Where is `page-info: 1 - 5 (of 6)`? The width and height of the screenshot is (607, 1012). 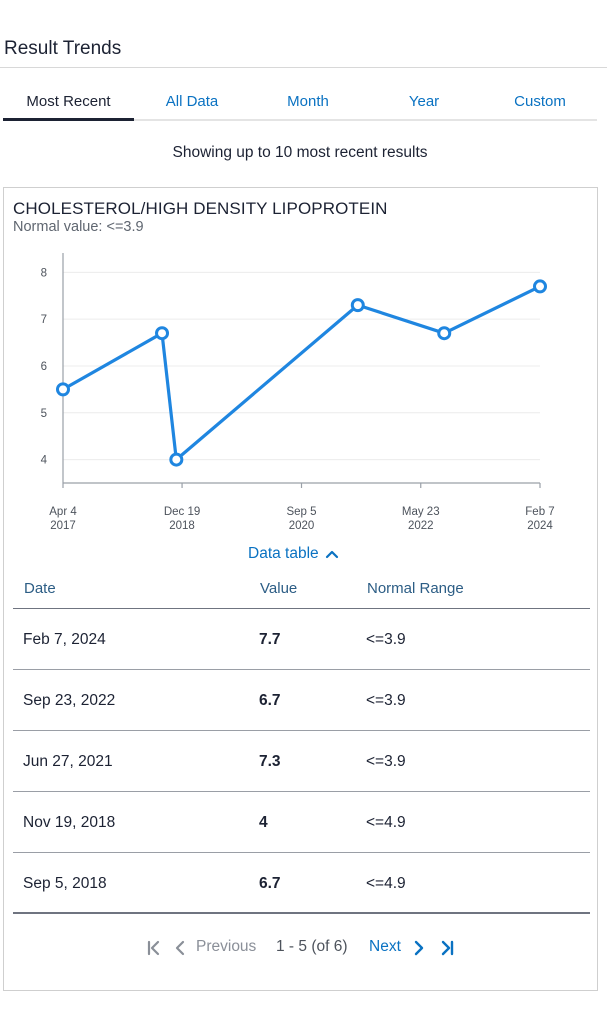
page-info: 1 - 5 (of 6) is located at coordinates (312, 946).